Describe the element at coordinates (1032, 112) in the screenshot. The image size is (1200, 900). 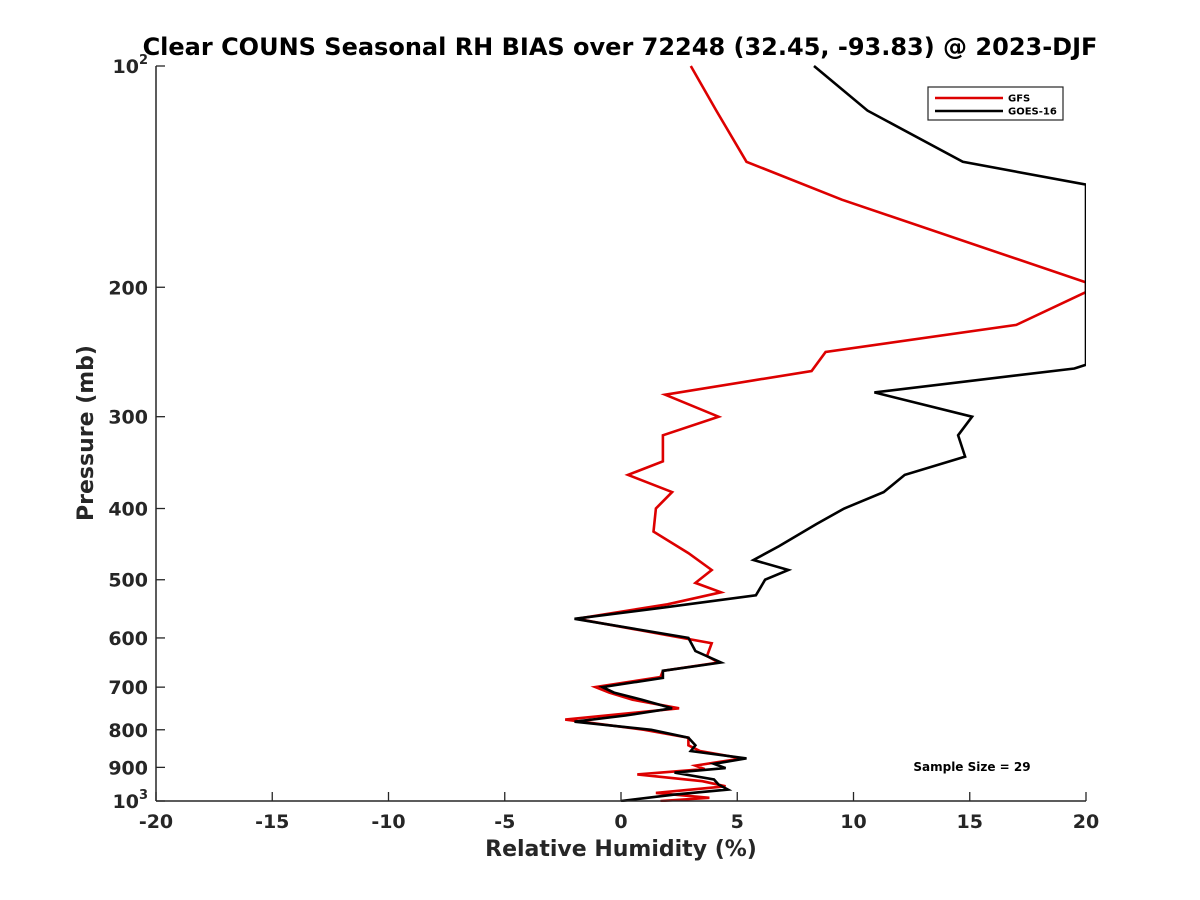
I see `legend-label-goes16: GOES-16` at that location.